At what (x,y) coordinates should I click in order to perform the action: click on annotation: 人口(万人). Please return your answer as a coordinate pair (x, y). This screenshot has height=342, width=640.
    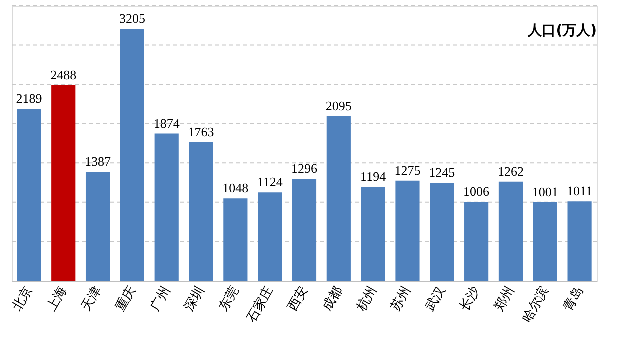
    Looking at the image, I should click on (562, 31).